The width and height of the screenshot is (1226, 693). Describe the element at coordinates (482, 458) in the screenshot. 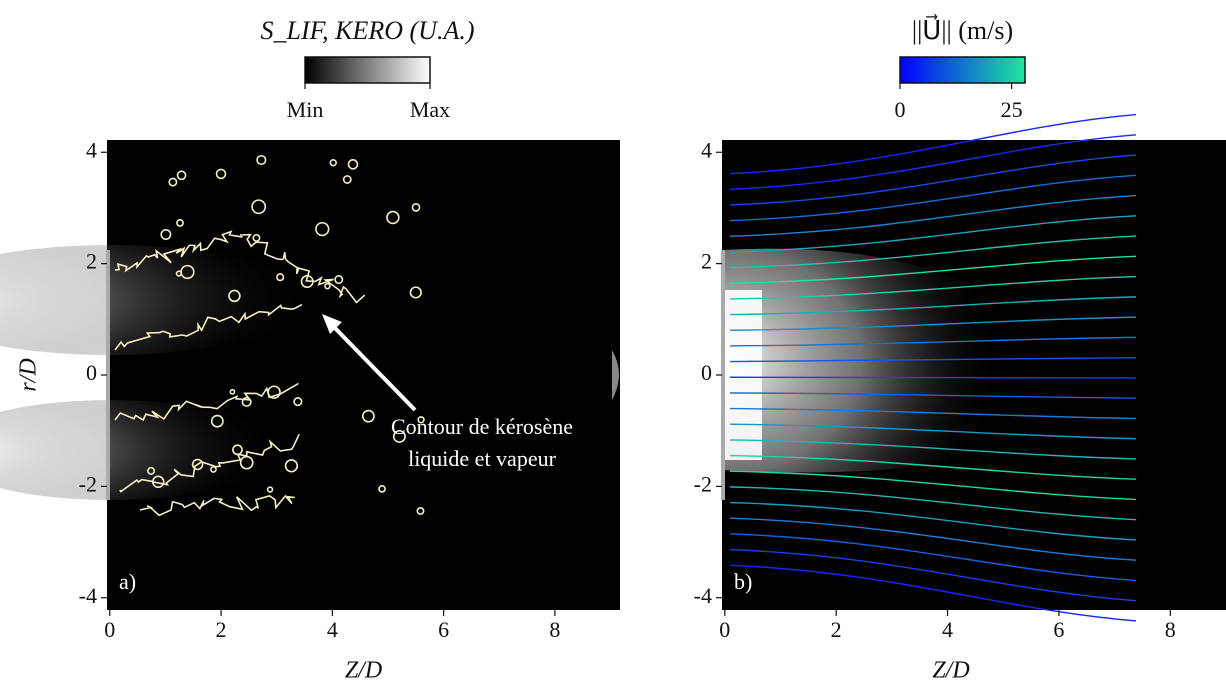

I see `annotation: liquide et vapeur` at that location.